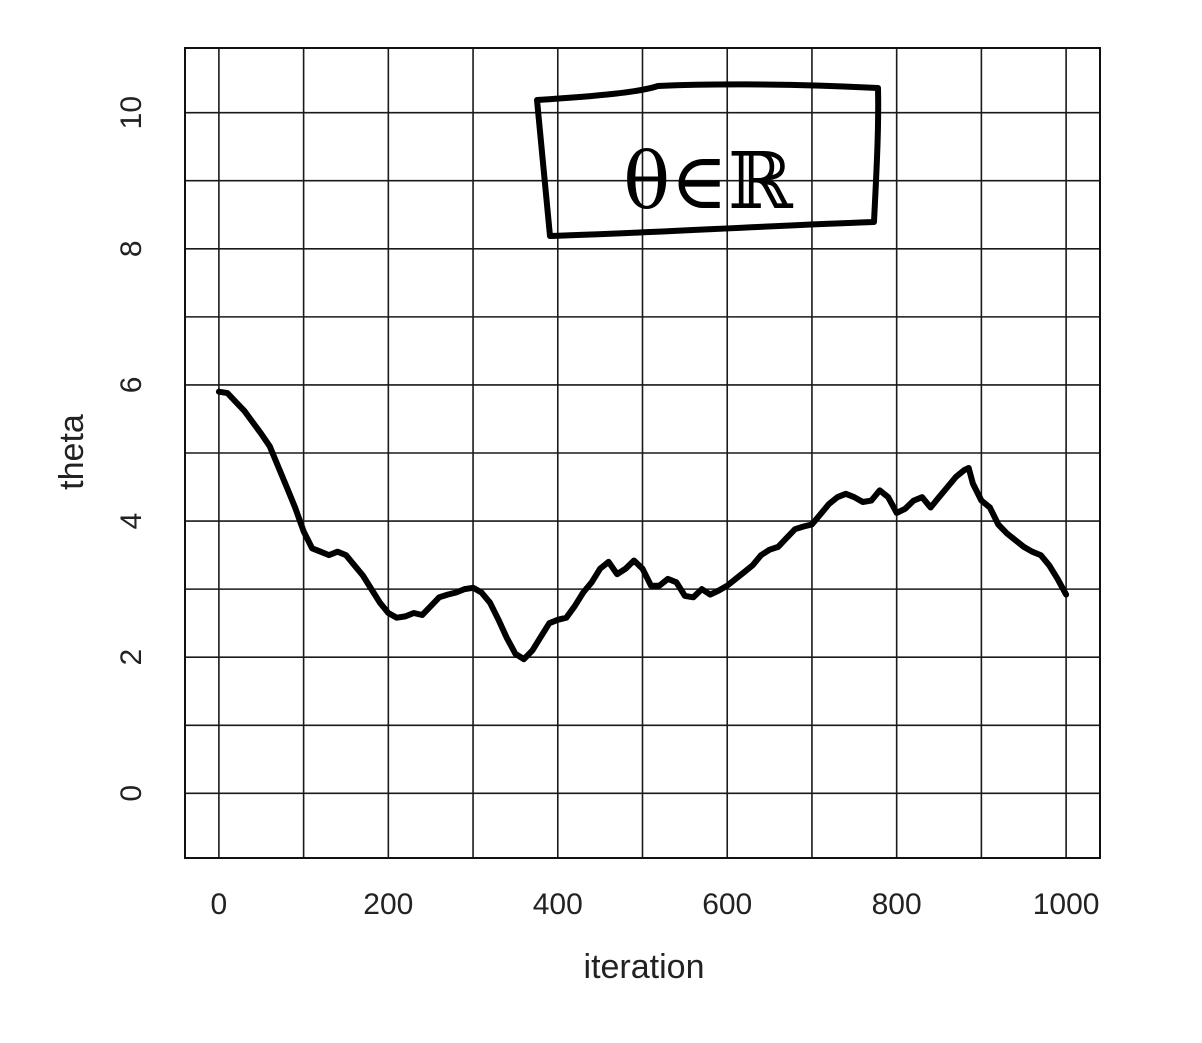  What do you see at coordinates (72, 452) in the screenshot?
I see `y-axis-title: theta` at bounding box center [72, 452].